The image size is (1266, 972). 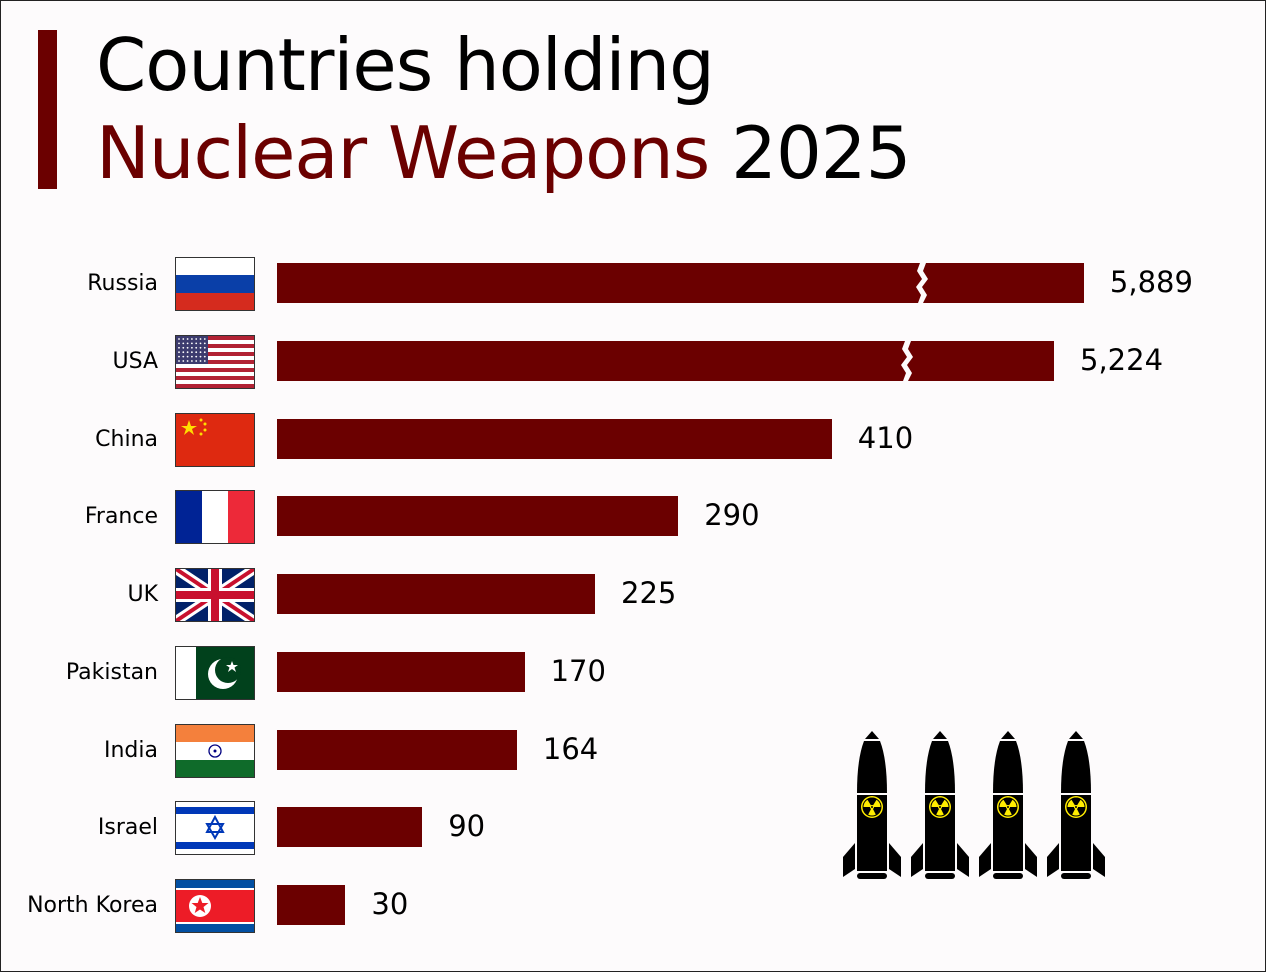 I want to click on flag-russia-icon, so click(x=215, y=284).